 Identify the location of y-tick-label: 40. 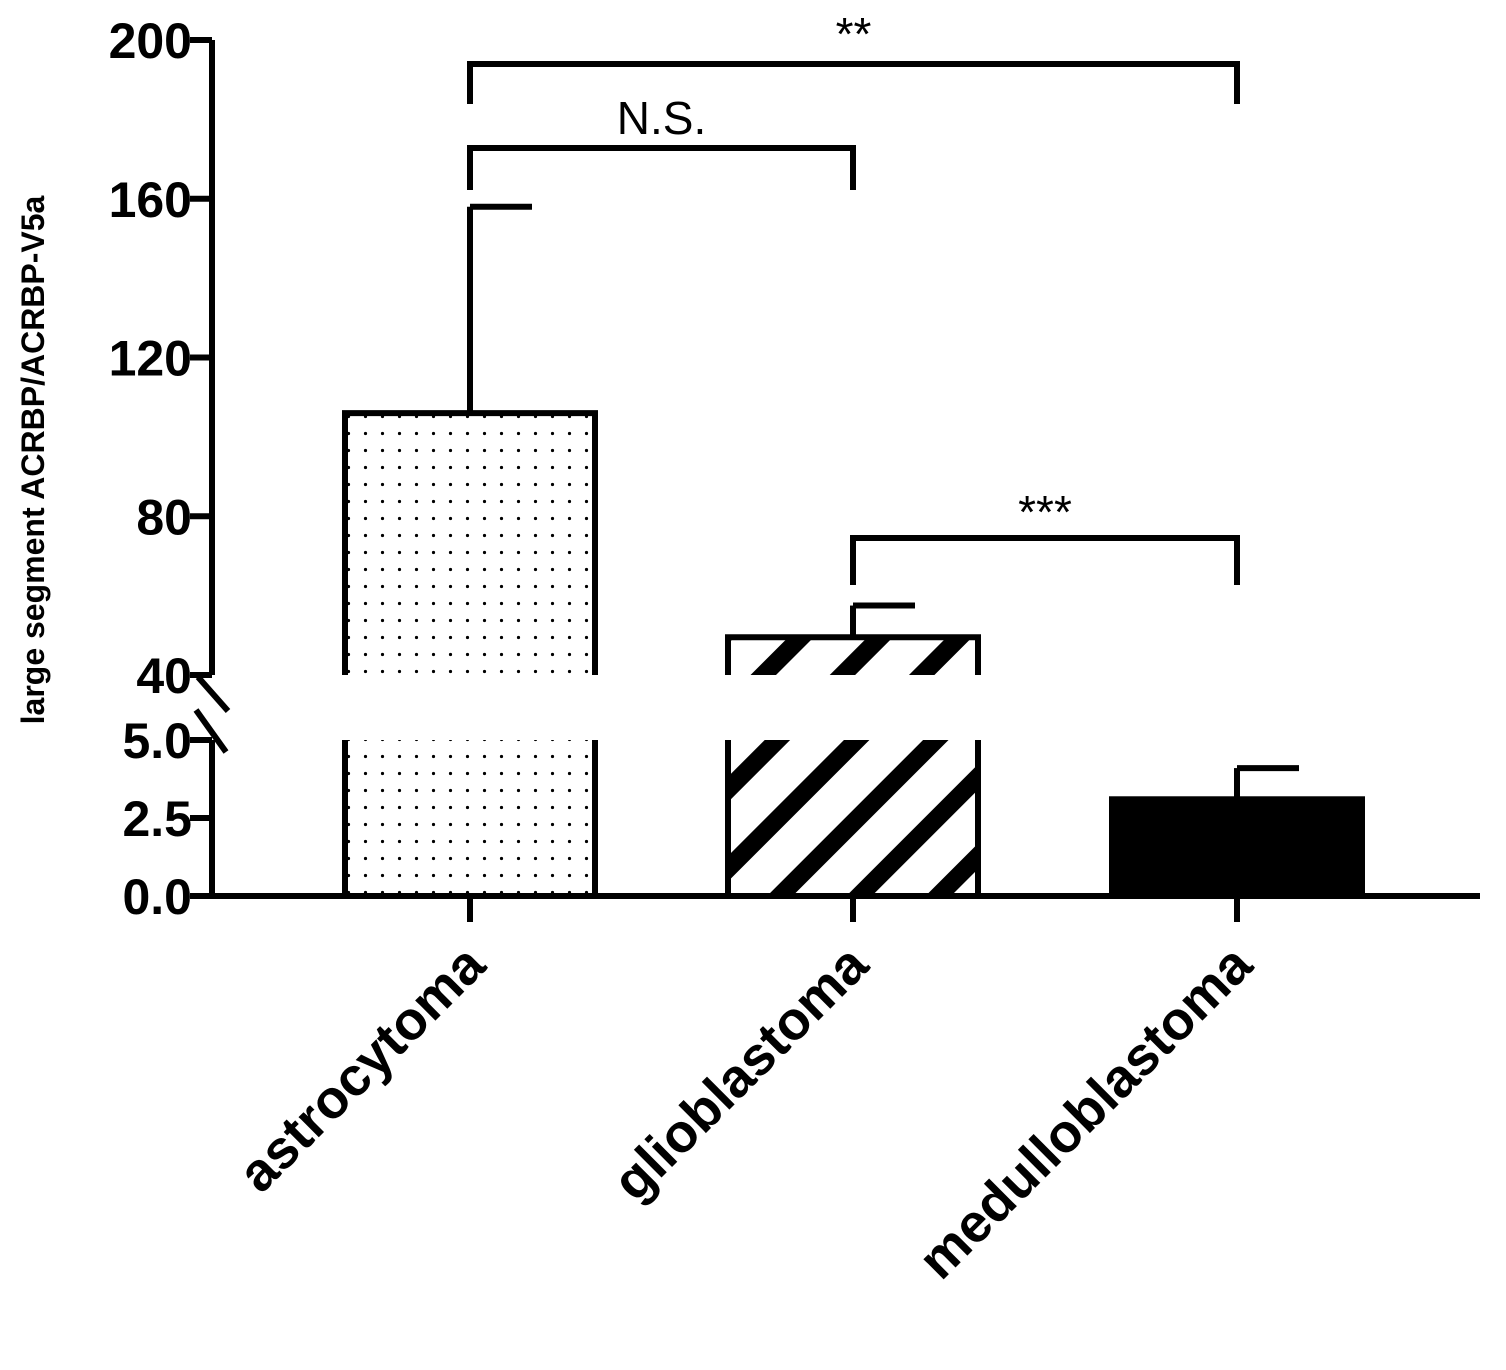
(164, 676).